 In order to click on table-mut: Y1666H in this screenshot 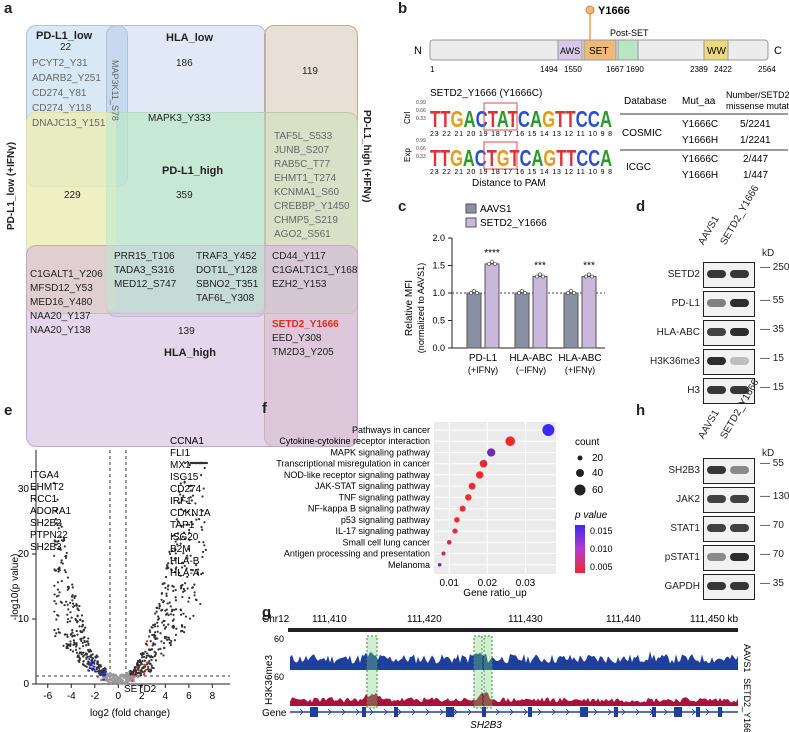, I will do `click(700, 140)`.